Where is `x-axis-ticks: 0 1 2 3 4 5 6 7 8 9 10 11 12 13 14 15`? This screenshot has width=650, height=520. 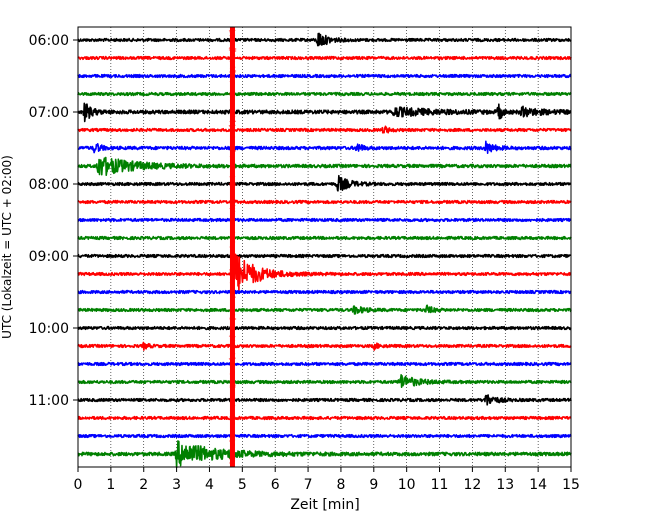
x-axis-ticks: 0 1 2 3 4 5 6 7 8 9 10 11 12 13 14 15 is located at coordinates (327, 480).